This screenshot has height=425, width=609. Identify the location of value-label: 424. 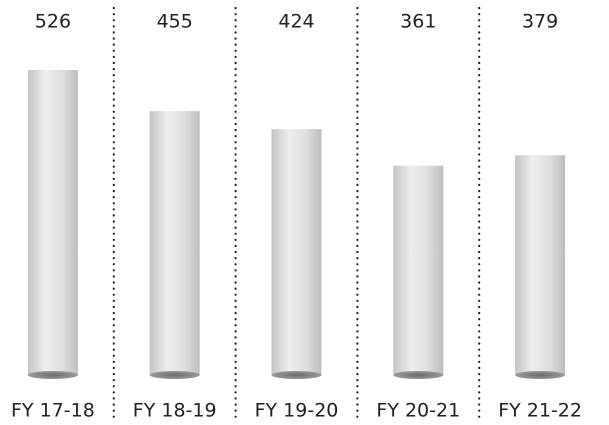
(296, 22).